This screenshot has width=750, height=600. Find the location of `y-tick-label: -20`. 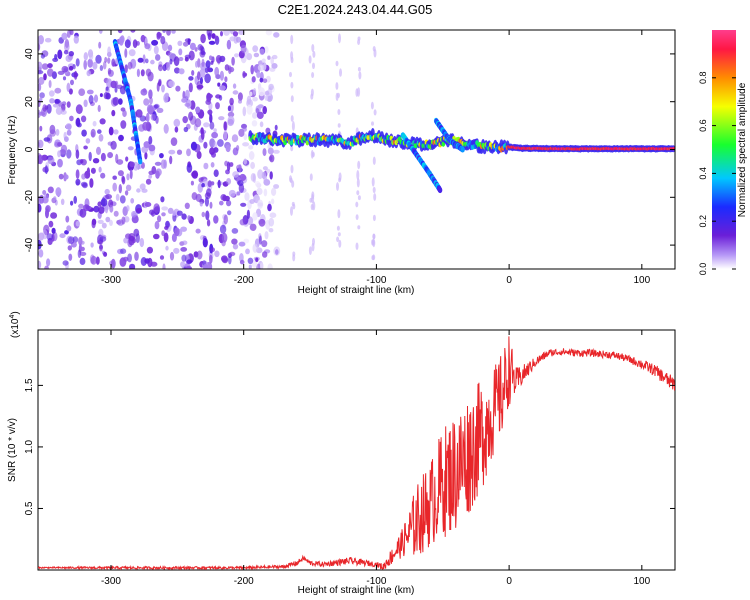

y-tick-label: -20 is located at coordinates (29, 197).